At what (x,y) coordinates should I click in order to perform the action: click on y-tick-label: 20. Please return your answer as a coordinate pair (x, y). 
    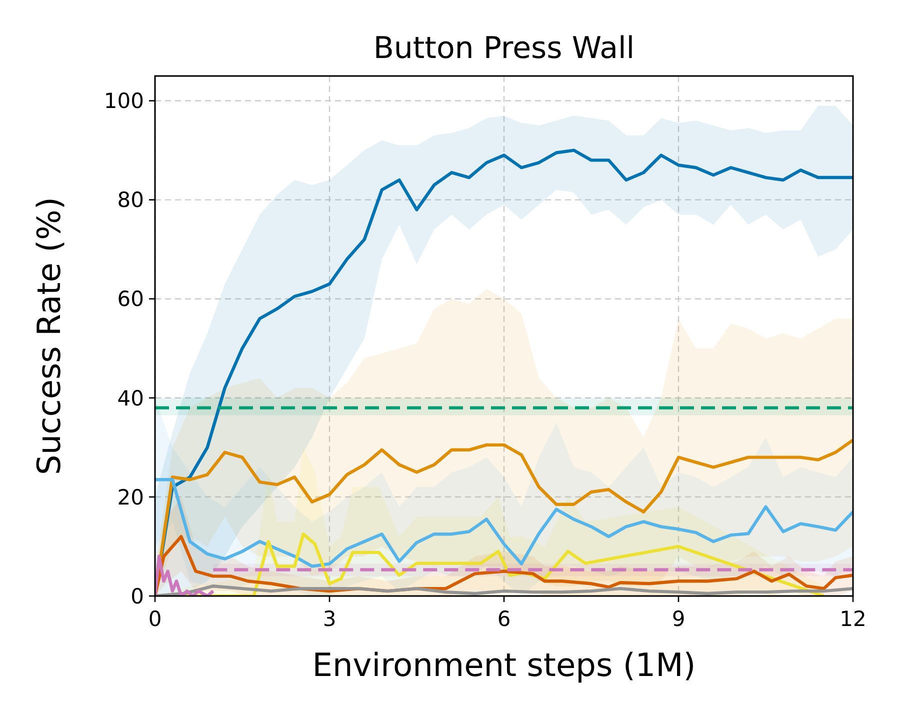
    Looking at the image, I should click on (130, 497).